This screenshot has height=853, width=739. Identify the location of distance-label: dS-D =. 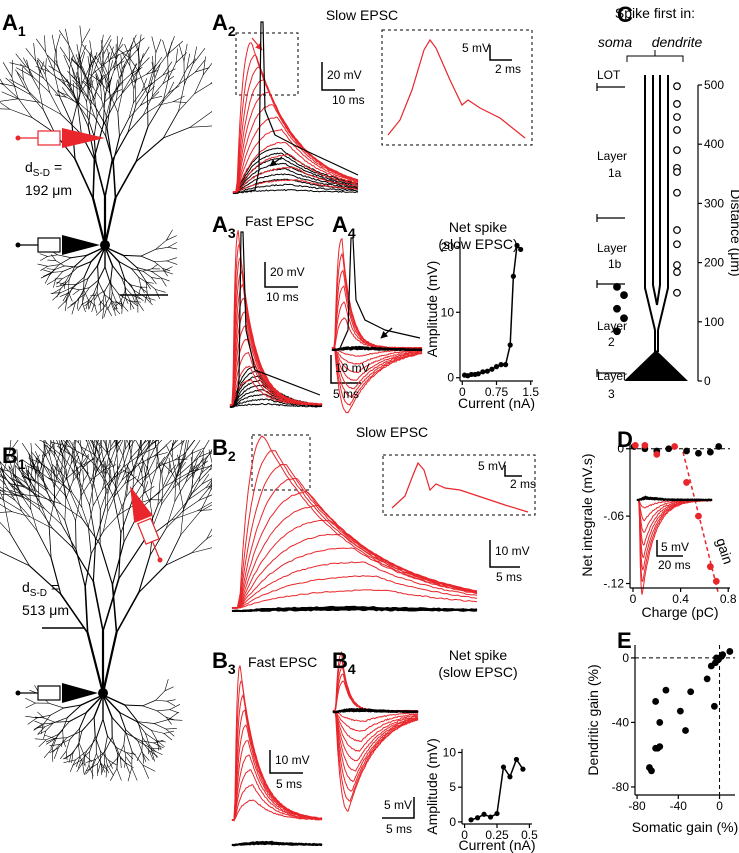
(43, 169).